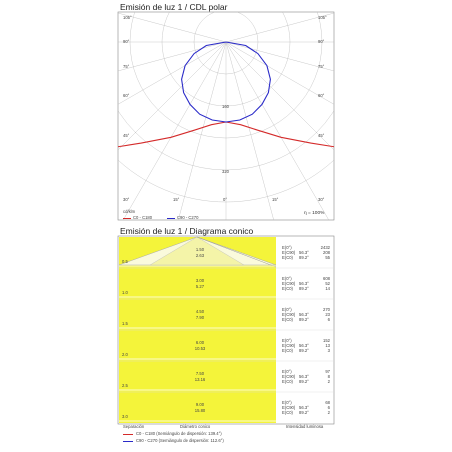 The width and height of the screenshot is (452, 452). What do you see at coordinates (126, 41) in the screenshot?
I see `angle-label-left-90: 90°` at bounding box center [126, 41].